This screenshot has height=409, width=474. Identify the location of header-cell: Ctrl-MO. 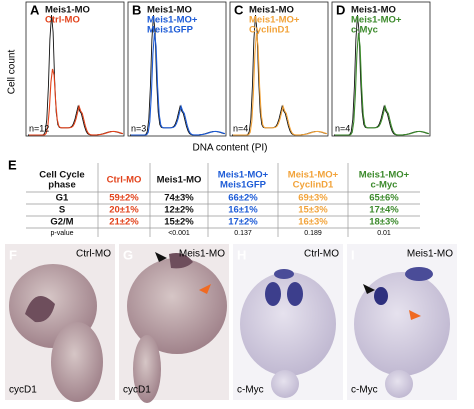
(124, 180).